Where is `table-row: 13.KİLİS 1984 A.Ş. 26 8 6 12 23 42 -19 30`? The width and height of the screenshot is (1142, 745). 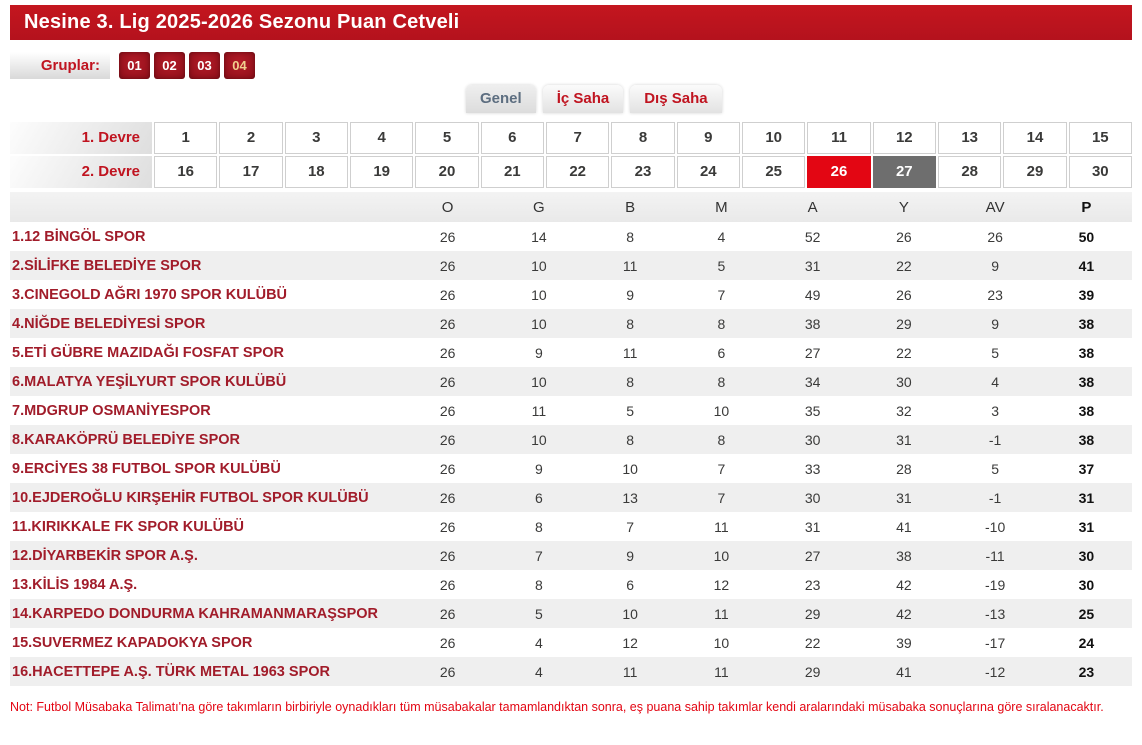 table-row: 13.KİLİS 1984 A.Ş. 26 8 6 12 23 42 -19 30 is located at coordinates (571, 584).